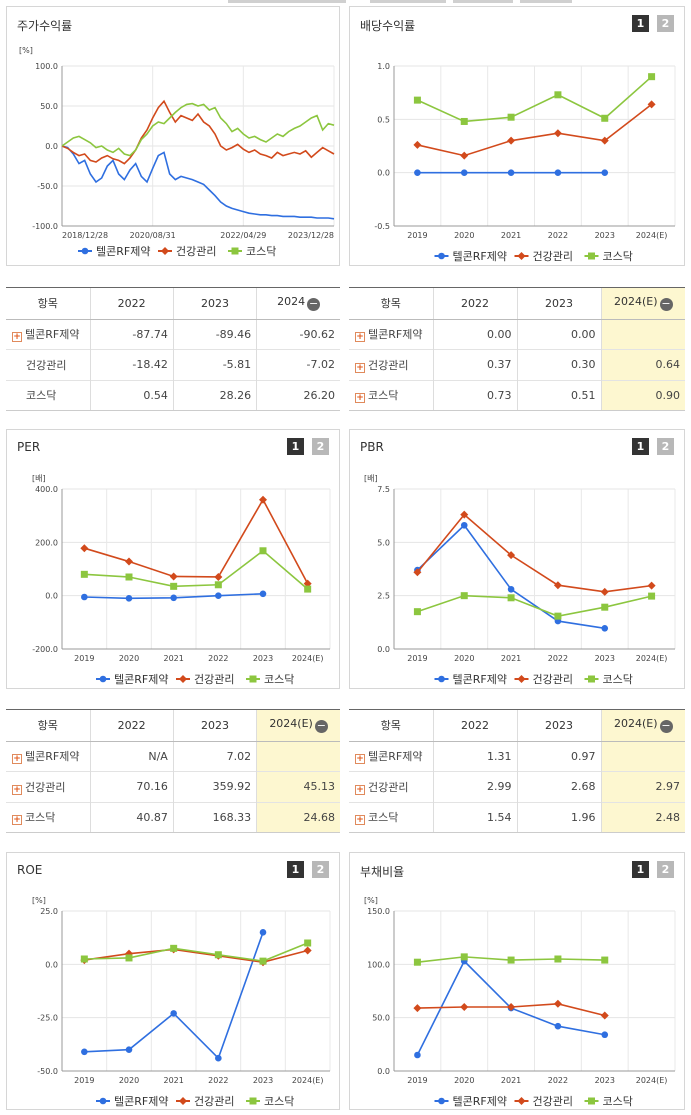 This screenshot has width=691, height=1115. What do you see at coordinates (382, 872) in the screenshot?
I see `panel-title: 부채비율` at bounding box center [382, 872].